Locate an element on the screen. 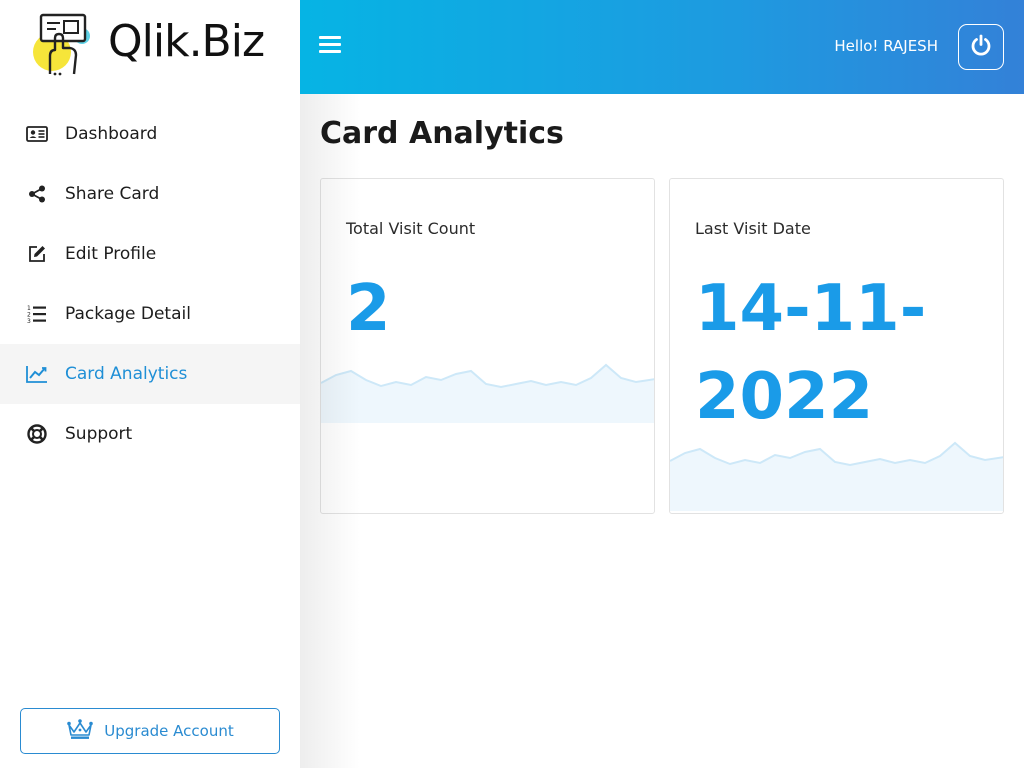 The width and height of the screenshot is (1024, 768). share-icon is located at coordinates (37, 194).